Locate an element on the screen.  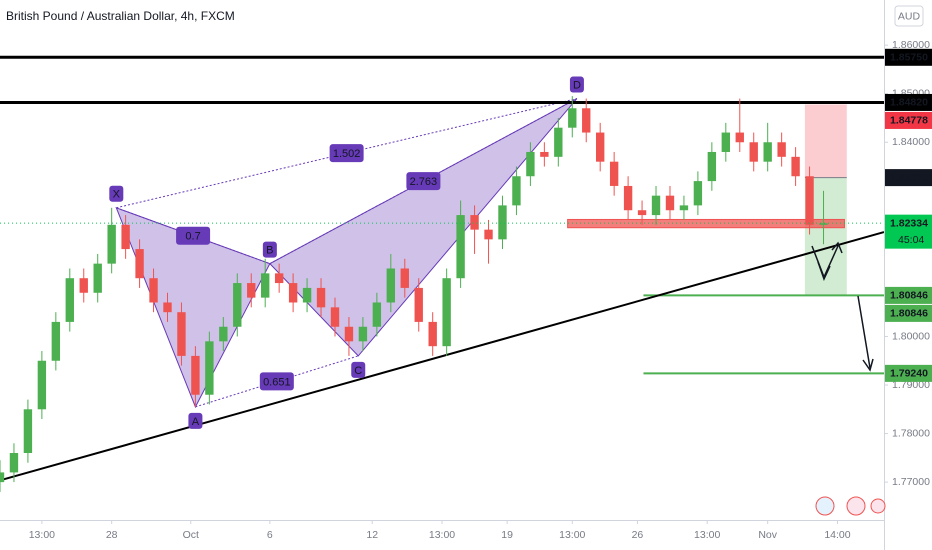
y-tick-label: 1.77000 is located at coordinates (911, 482).